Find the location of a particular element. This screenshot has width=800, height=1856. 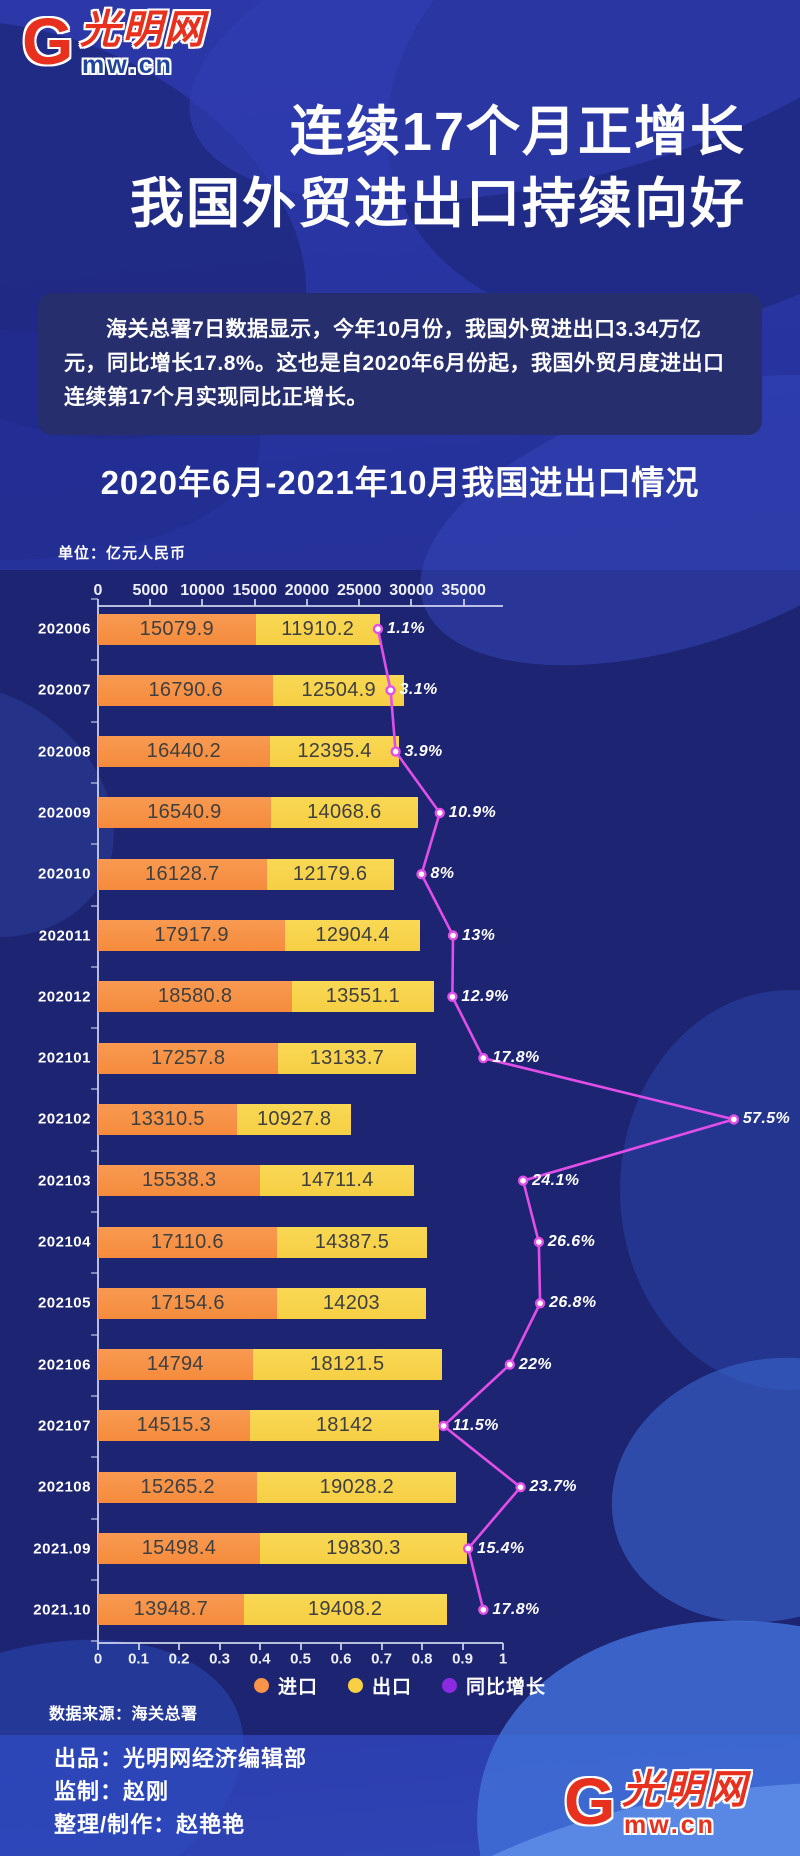

import-value-label: 16540.9 is located at coordinates (184, 812).